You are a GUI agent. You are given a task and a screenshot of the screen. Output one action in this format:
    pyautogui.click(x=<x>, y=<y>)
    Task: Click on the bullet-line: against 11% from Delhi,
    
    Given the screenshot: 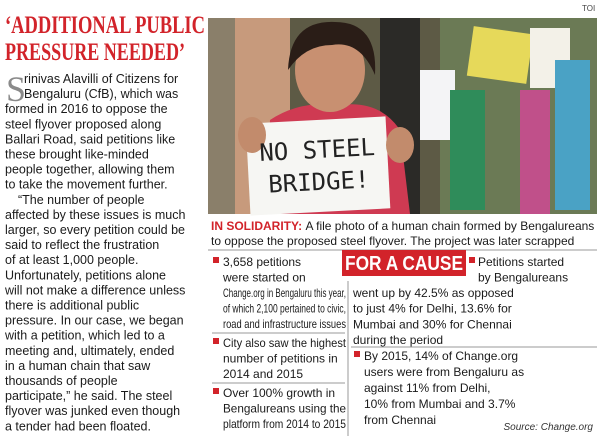 What is the action you would take?
    pyautogui.click(x=427, y=388)
    